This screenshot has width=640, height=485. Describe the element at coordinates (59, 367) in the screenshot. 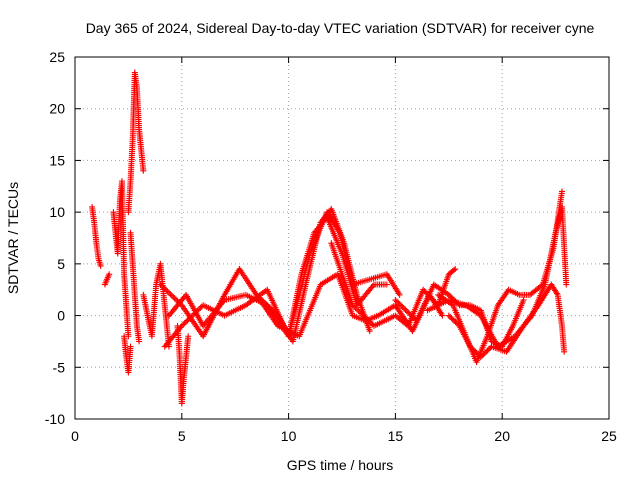

I see `y-tick-label: -5` at that location.